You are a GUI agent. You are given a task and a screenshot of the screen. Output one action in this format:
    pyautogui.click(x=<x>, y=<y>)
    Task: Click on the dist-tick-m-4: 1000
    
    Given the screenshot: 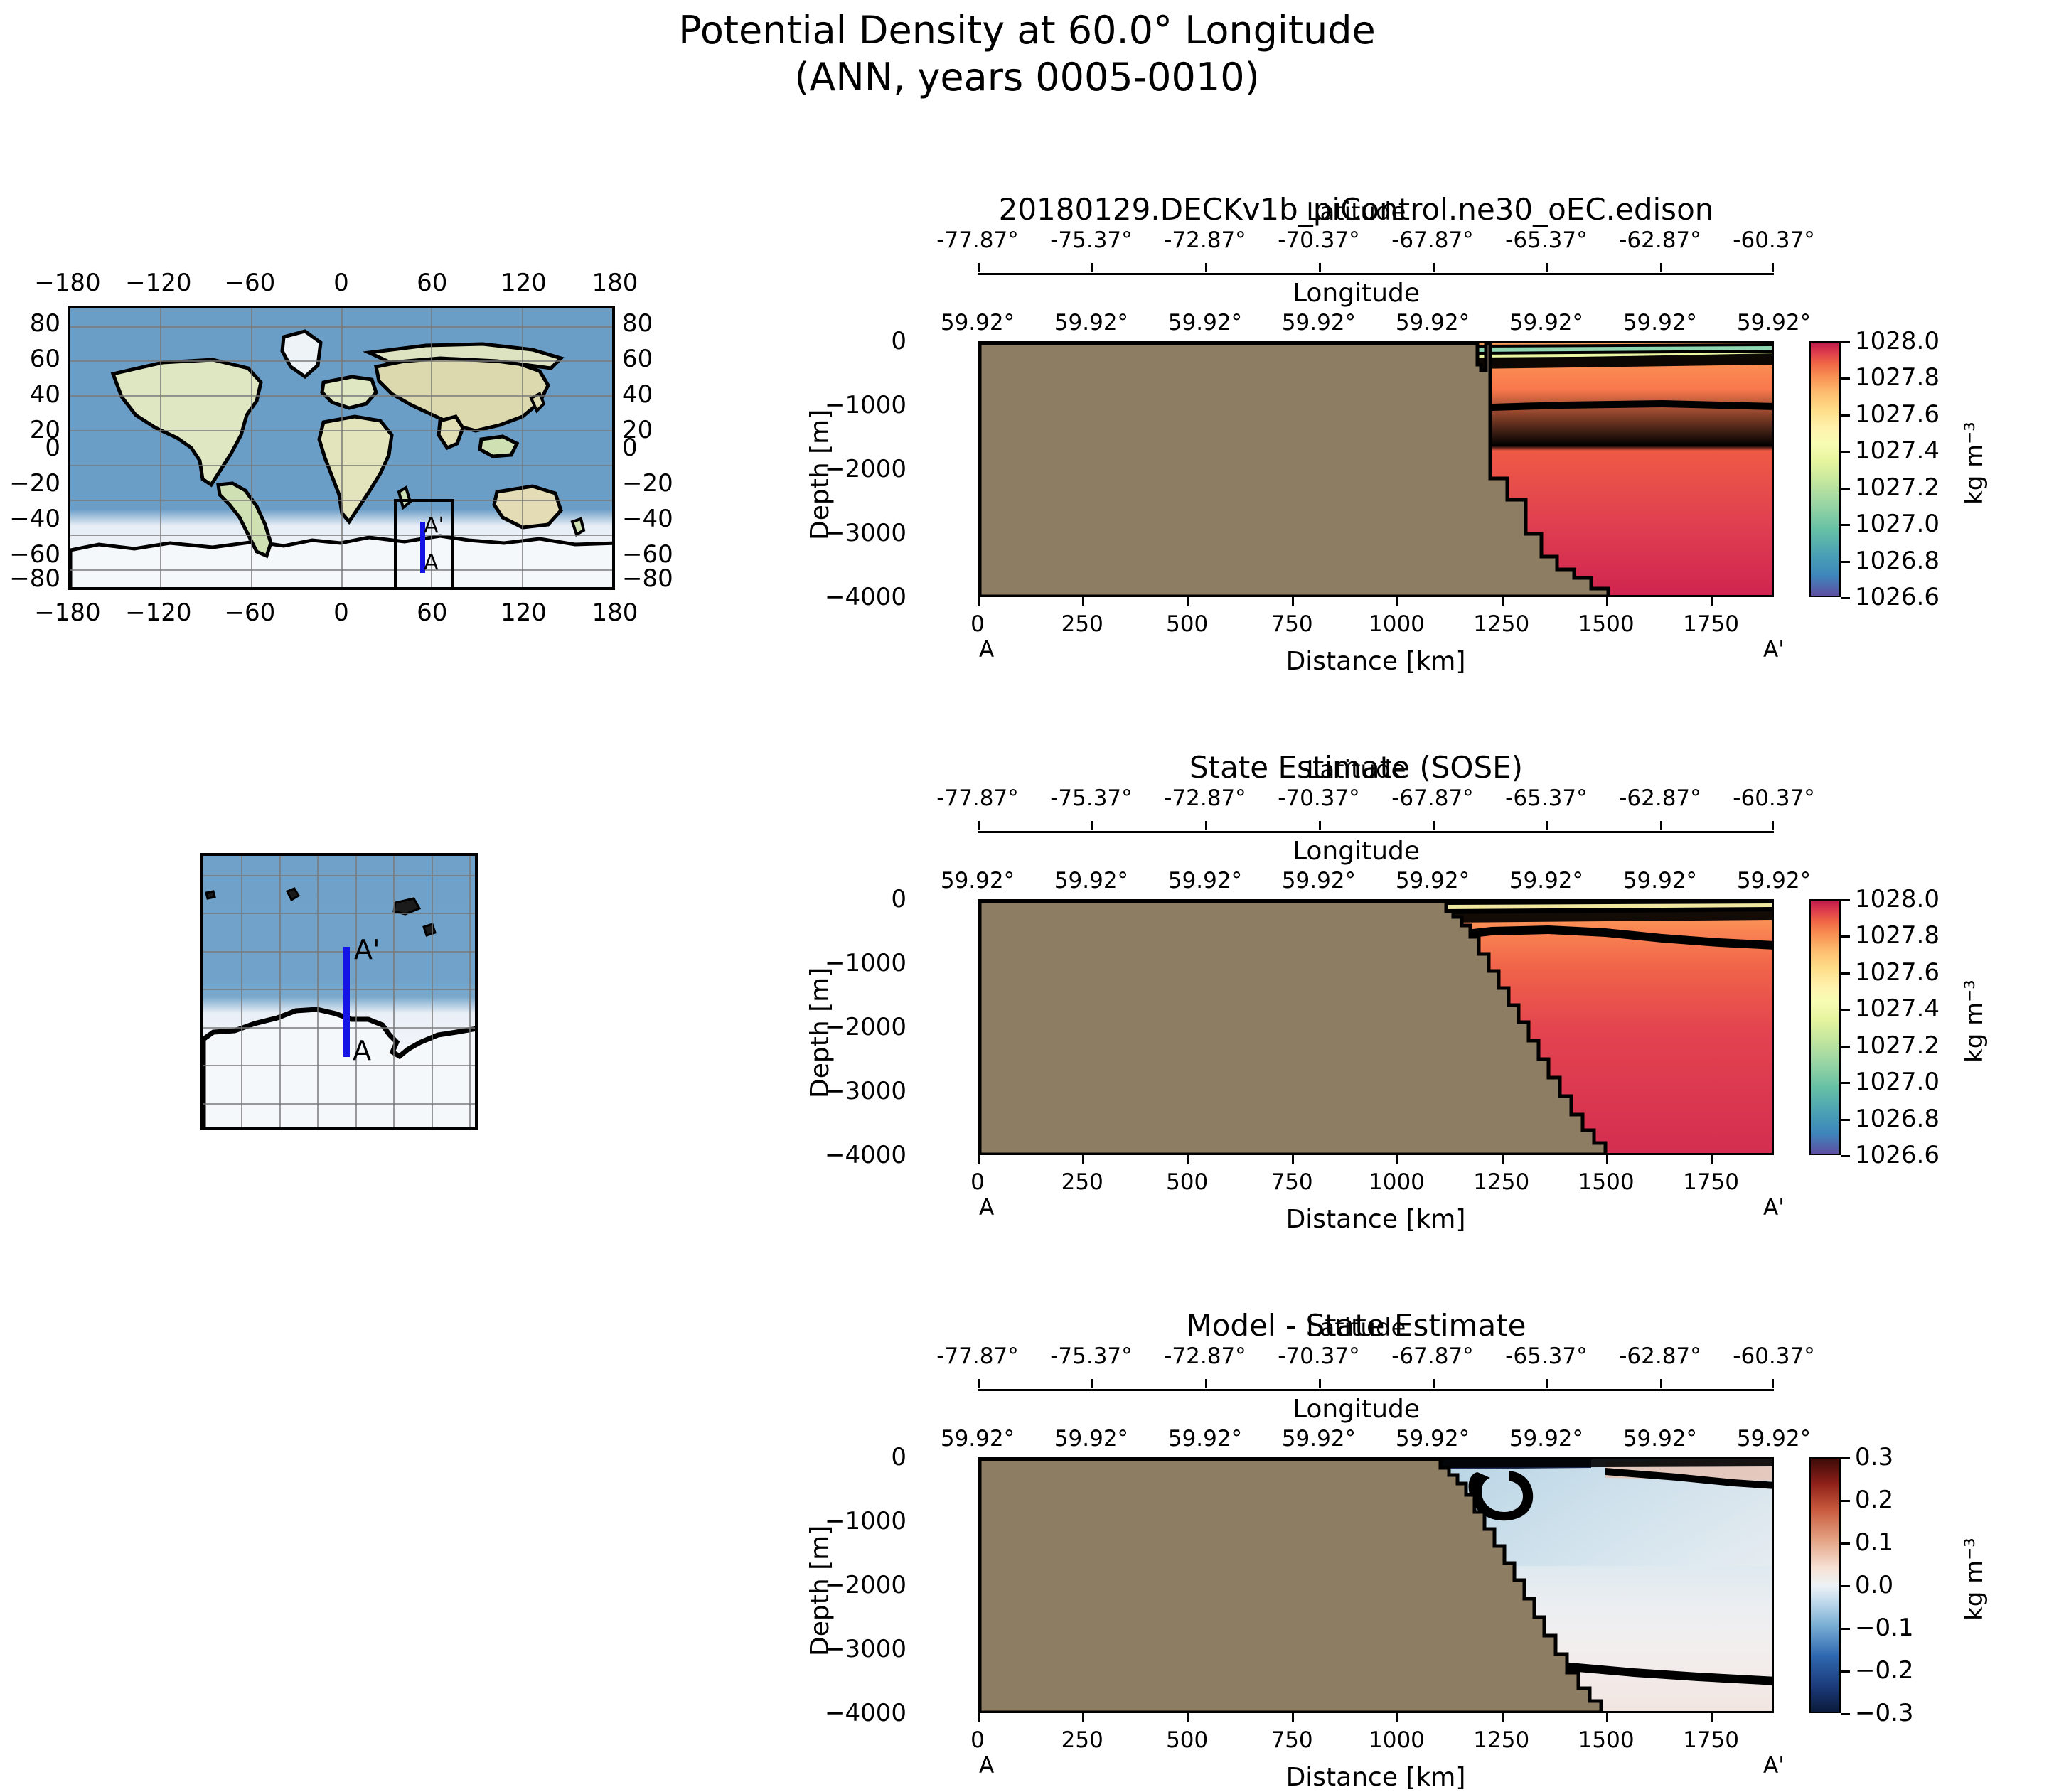 What is the action you would take?
    pyautogui.click(x=1397, y=624)
    